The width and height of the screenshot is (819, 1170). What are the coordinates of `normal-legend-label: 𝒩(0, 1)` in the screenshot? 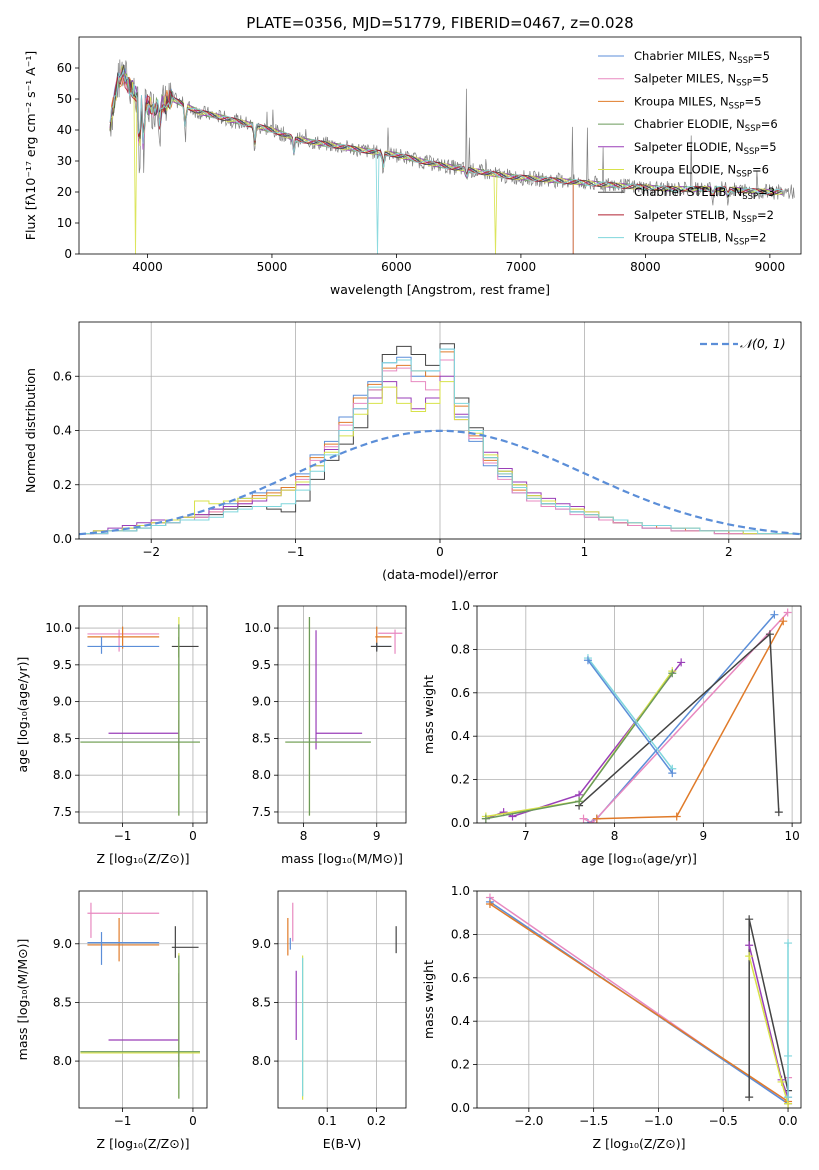 It's located at (763, 343).